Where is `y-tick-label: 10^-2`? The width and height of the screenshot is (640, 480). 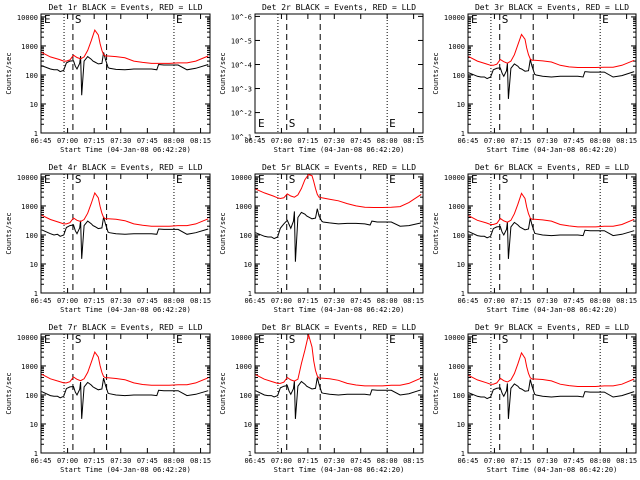 y-tick-label: 10^-2 is located at coordinates (241, 114).